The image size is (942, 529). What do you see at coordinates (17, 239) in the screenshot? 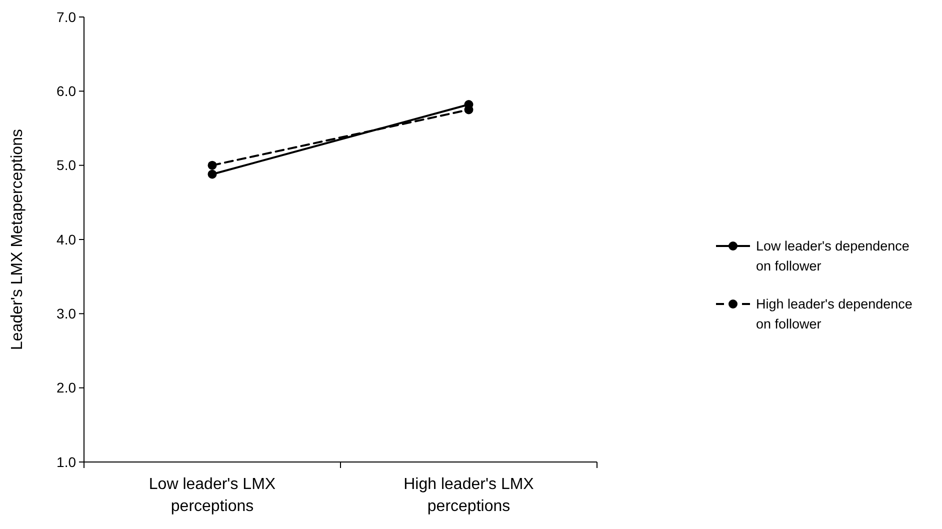
I see `y-axis-title: Leader's LMX Metaperceptions` at bounding box center [17, 239].